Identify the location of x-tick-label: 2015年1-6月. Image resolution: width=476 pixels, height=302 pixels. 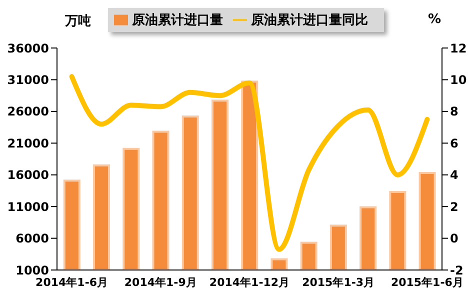
(427, 282).